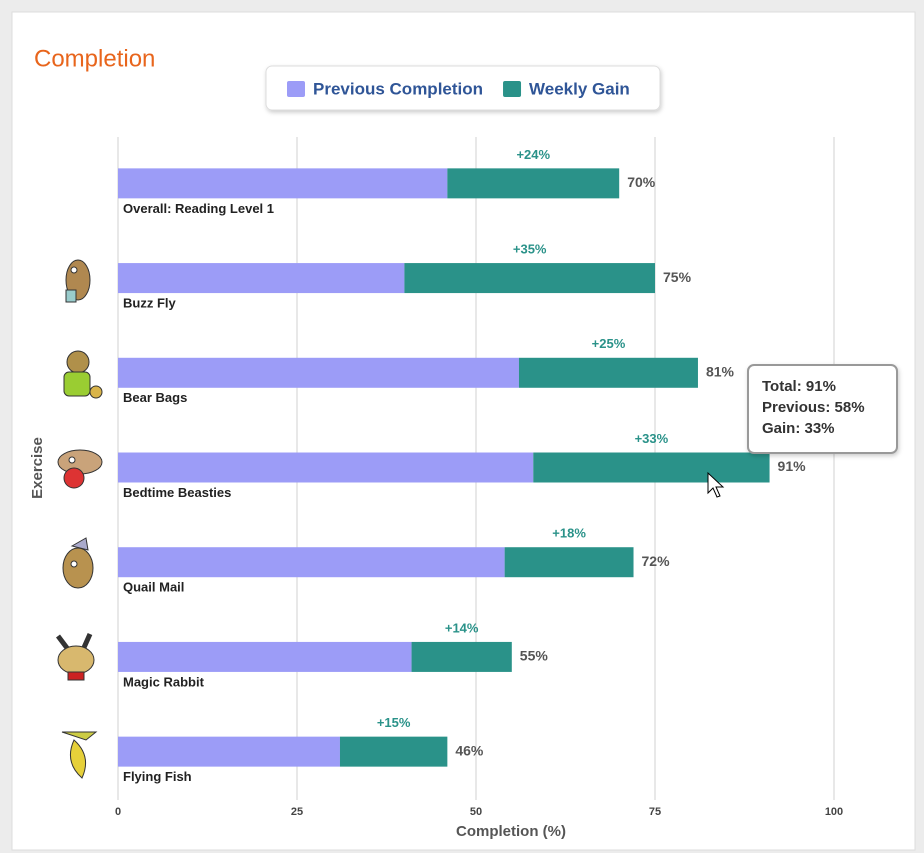  What do you see at coordinates (37, 468) in the screenshot?
I see `y-axis-title: Exercise` at bounding box center [37, 468].